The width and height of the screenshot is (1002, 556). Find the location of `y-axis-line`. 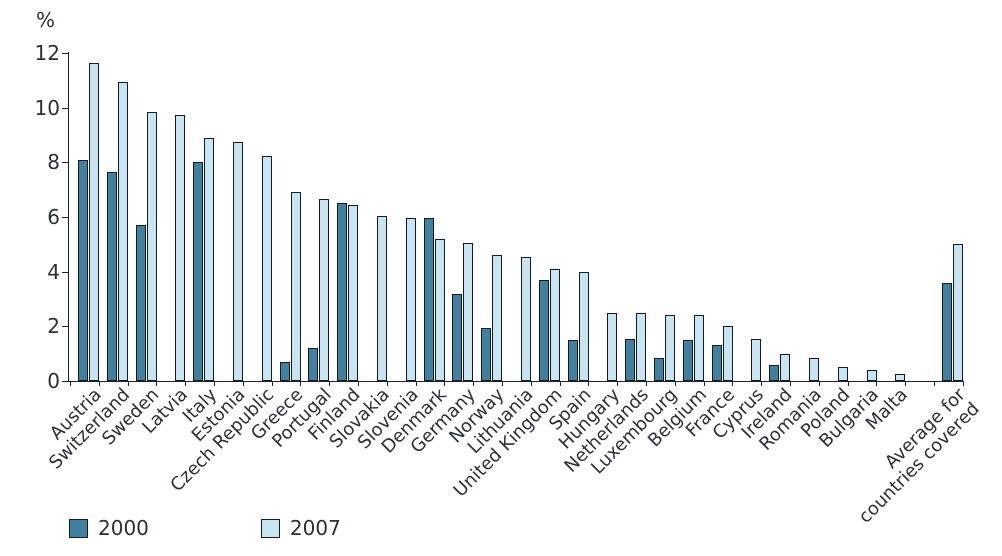

y-axis-line is located at coordinates (68, 216).